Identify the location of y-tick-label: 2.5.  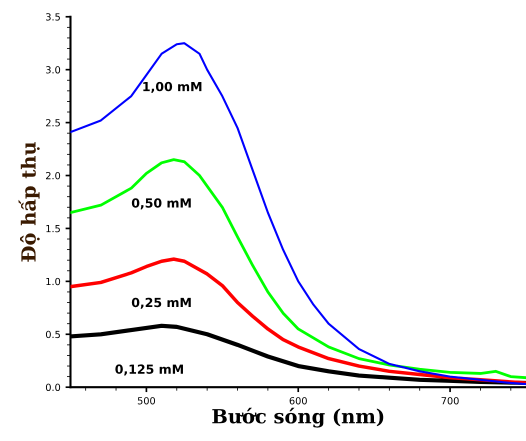
(53, 122).